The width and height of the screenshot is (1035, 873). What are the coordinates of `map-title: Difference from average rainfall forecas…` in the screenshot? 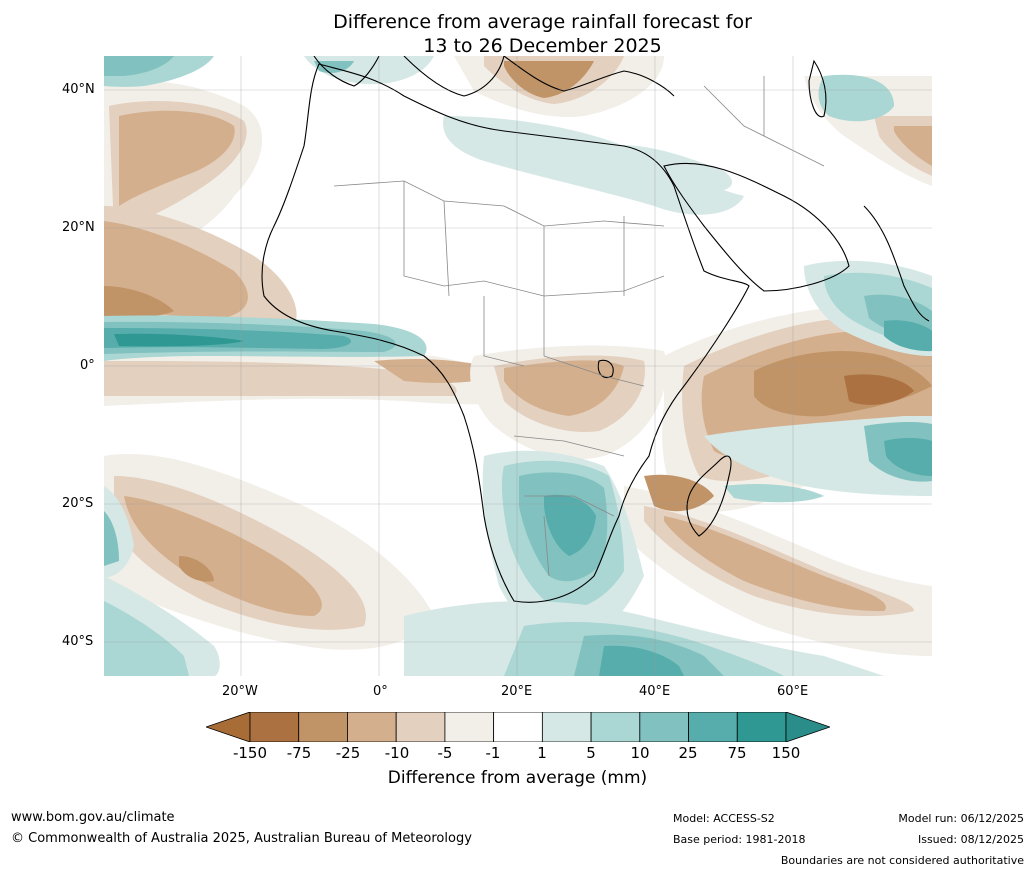 It's located at (517, 34).